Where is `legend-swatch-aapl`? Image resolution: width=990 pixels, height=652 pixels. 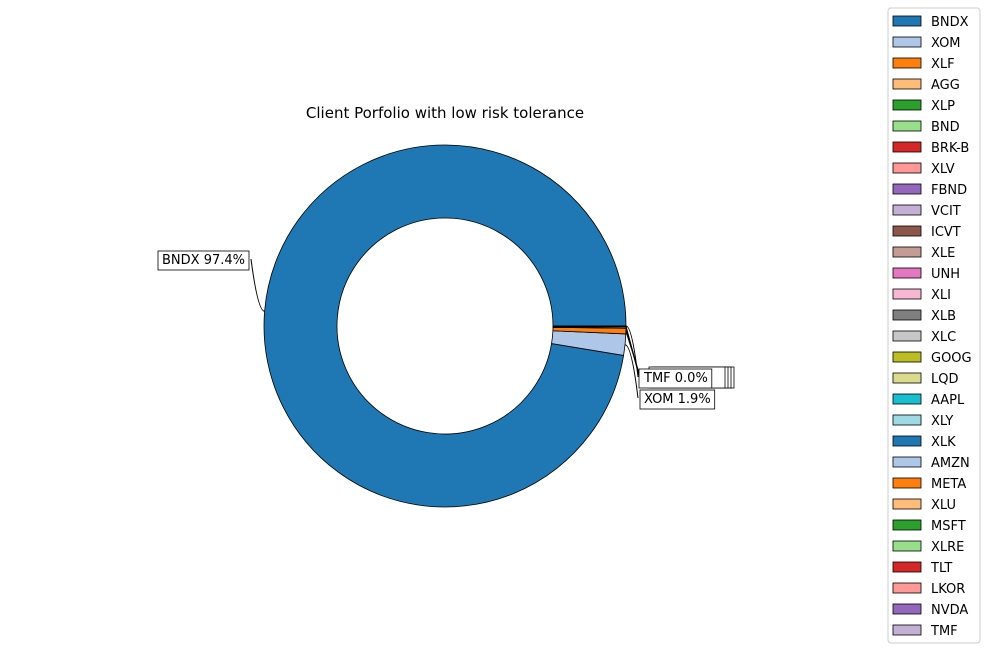 legend-swatch-aapl is located at coordinates (907, 399).